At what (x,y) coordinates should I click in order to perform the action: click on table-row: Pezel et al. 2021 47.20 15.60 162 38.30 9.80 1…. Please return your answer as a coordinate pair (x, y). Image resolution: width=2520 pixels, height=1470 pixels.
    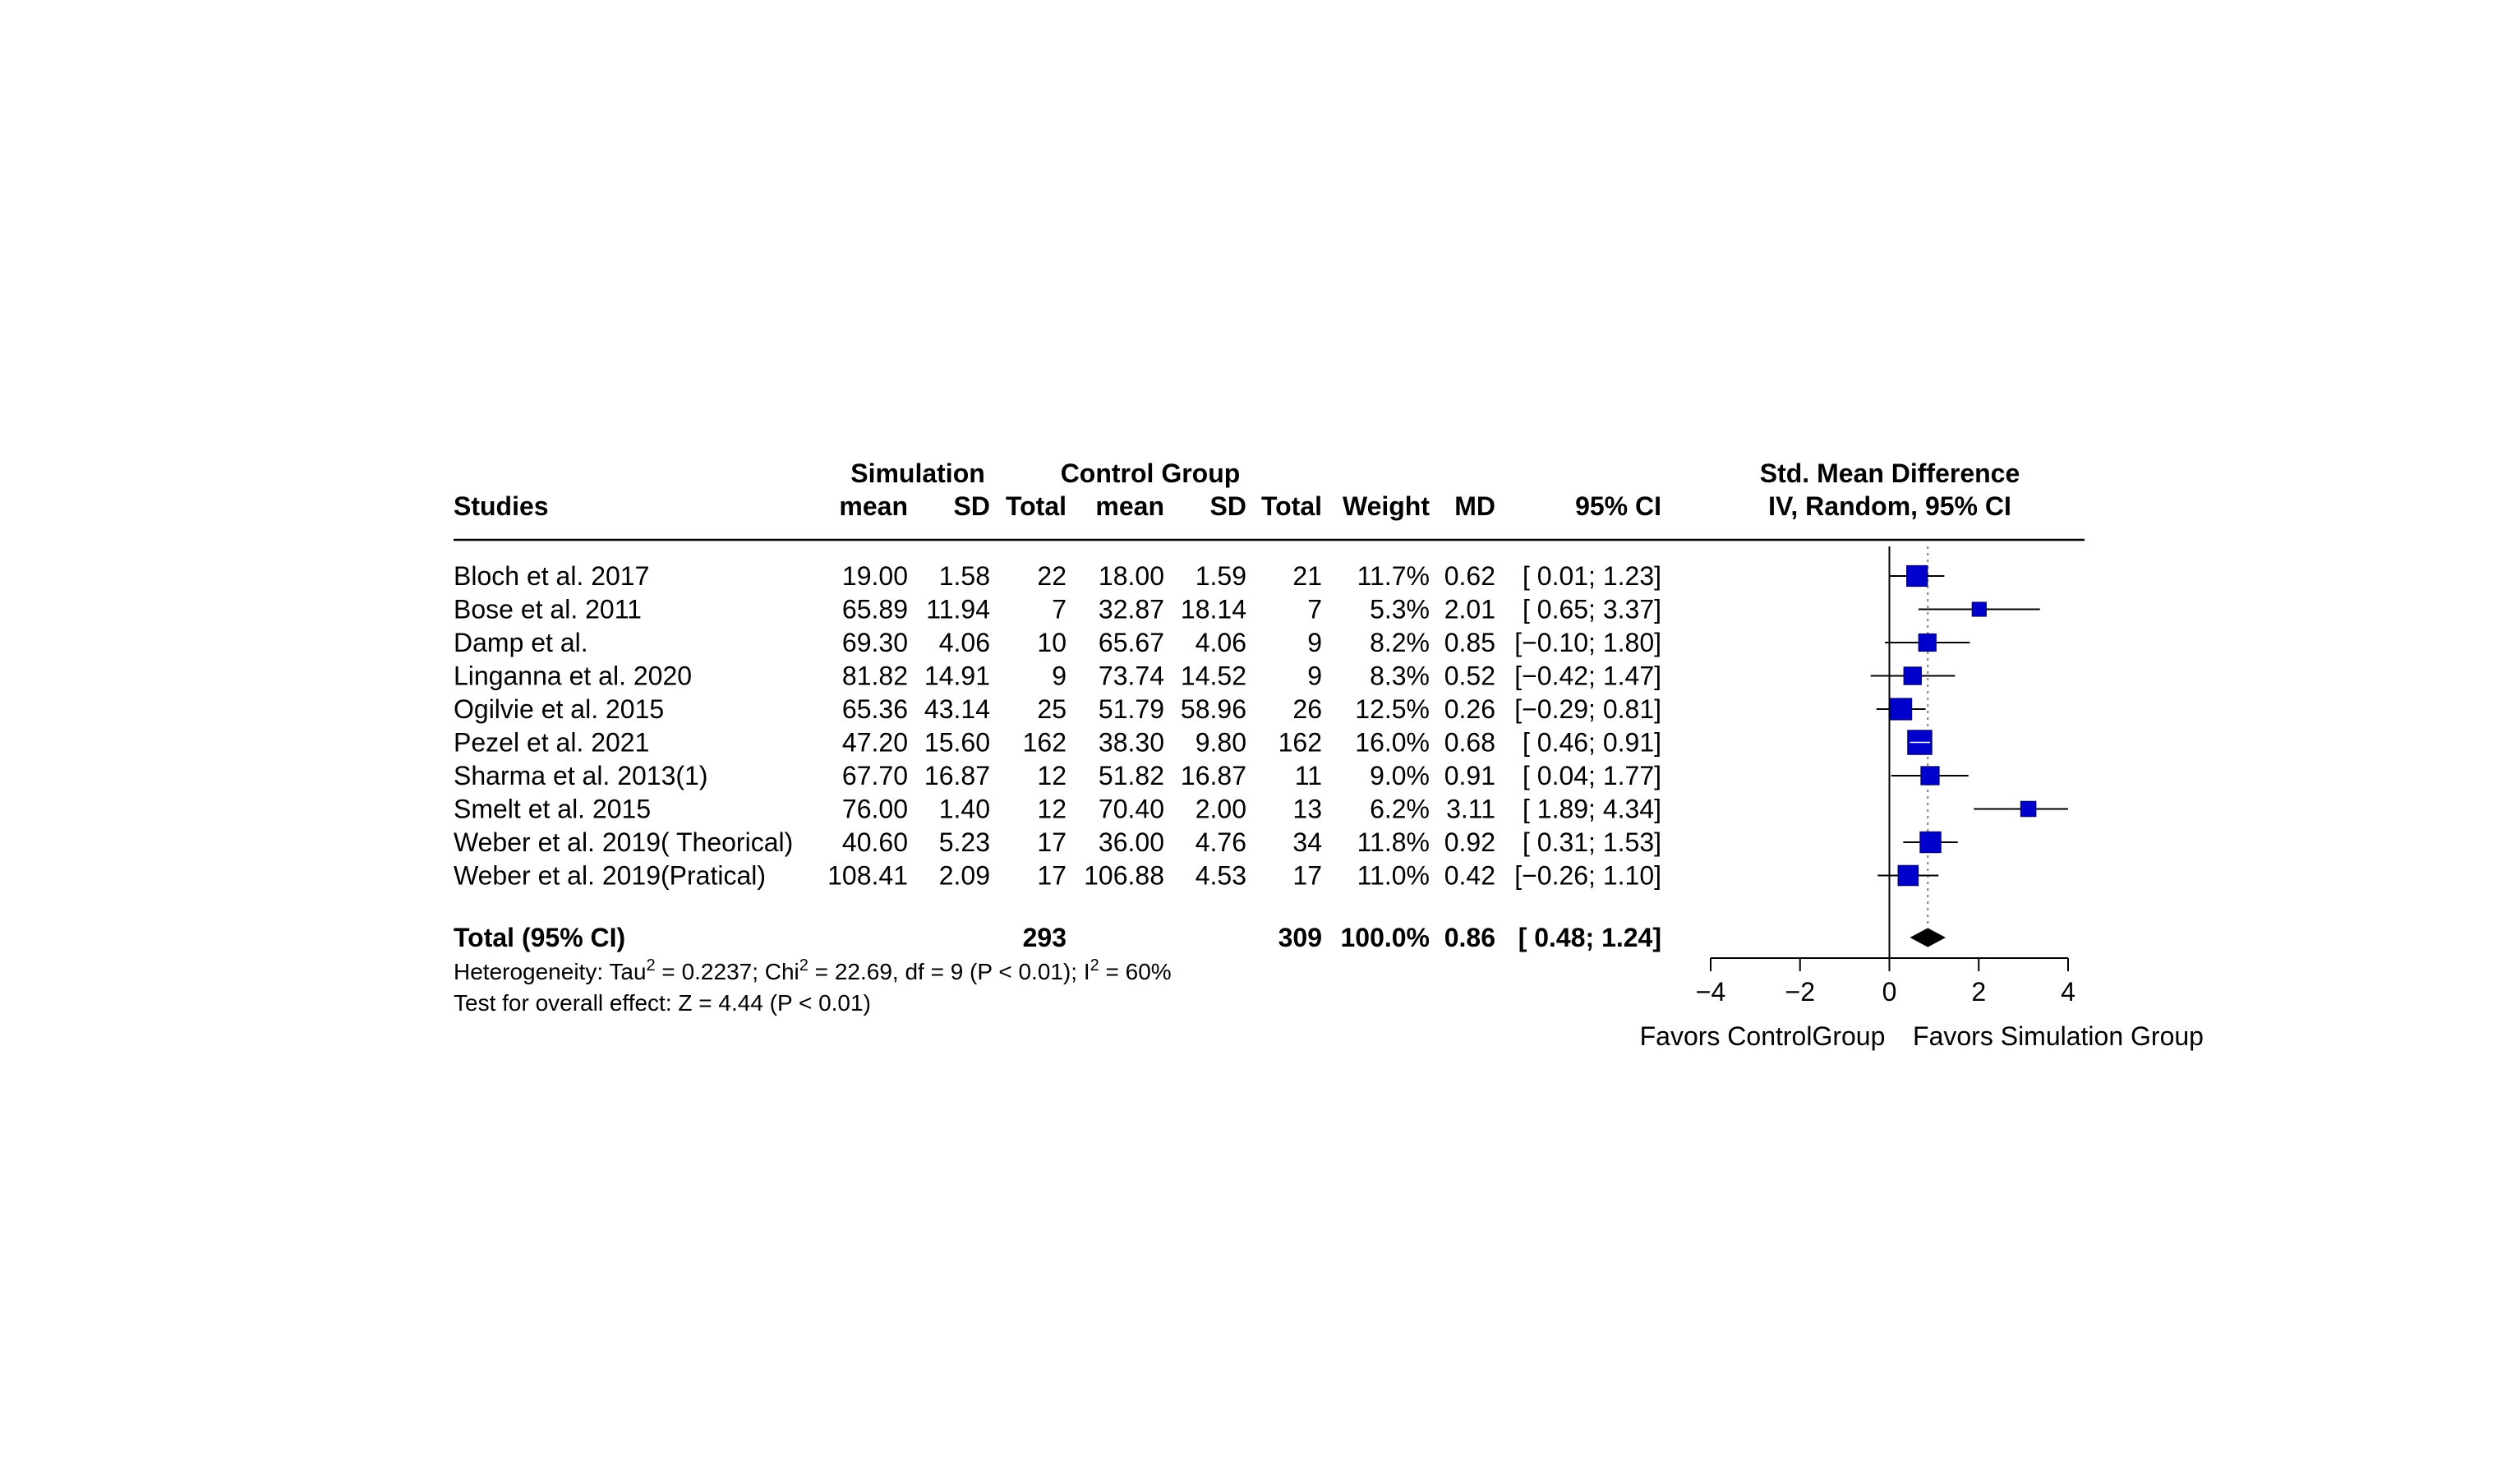
    Looking at the image, I should click on (1057, 743).